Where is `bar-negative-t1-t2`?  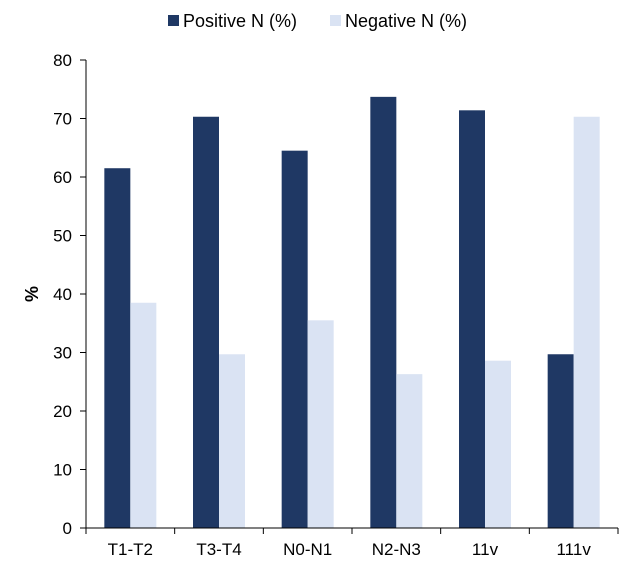
bar-negative-t1-t2 is located at coordinates (143, 415).